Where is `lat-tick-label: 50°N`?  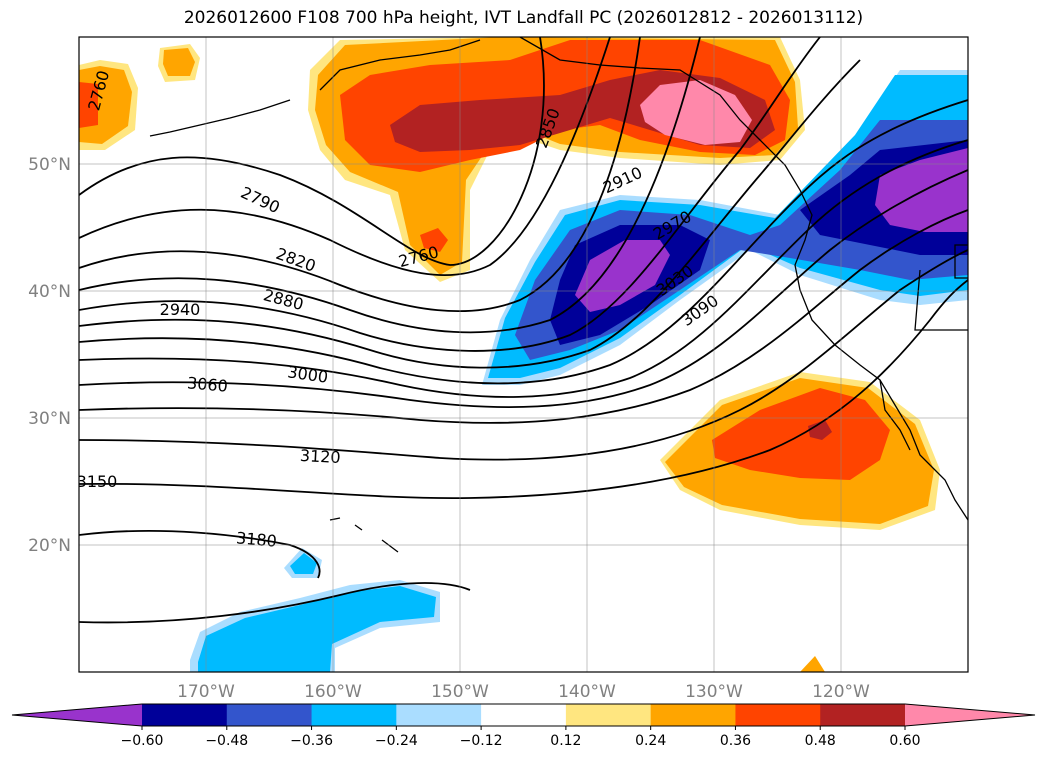 lat-tick-label: 50°N is located at coordinates (49, 165).